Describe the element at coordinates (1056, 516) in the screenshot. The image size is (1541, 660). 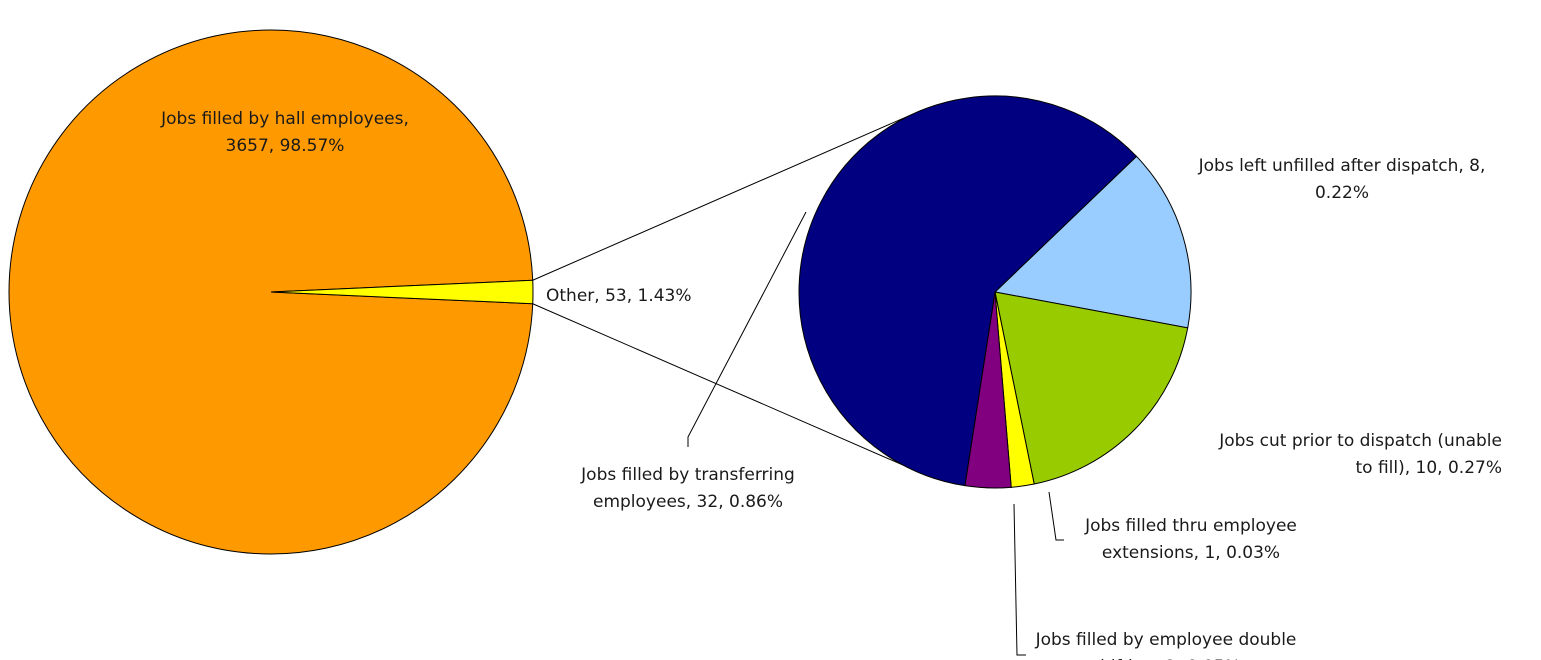
I see `leader-line-extensions` at that location.